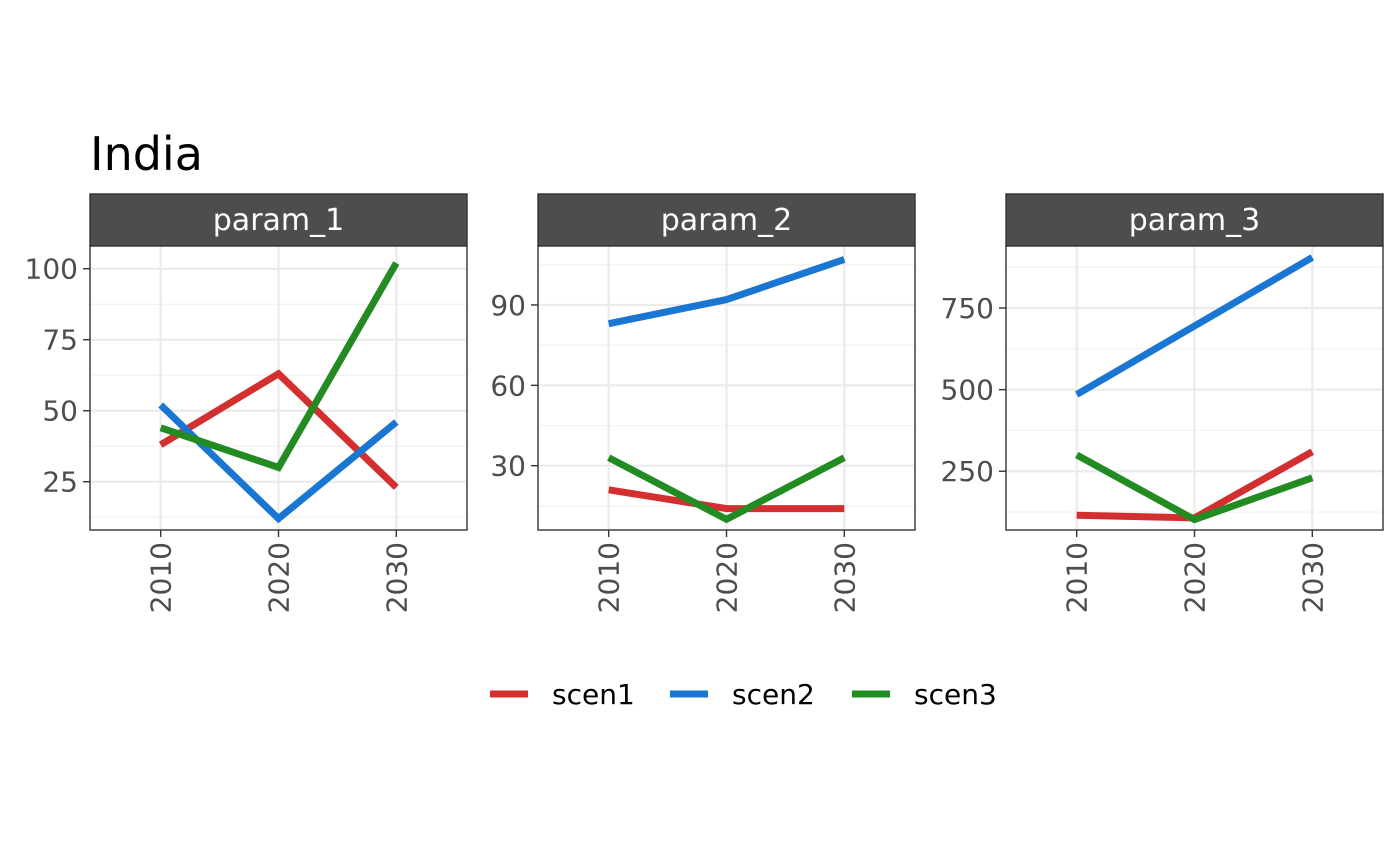  Describe the element at coordinates (146, 154) in the screenshot. I see `chart-title: India` at that location.